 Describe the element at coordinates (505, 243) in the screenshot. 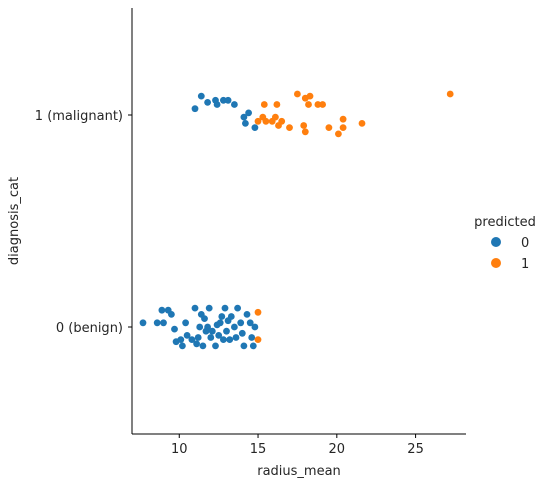

I see `legend: predicted 0 1` at that location.